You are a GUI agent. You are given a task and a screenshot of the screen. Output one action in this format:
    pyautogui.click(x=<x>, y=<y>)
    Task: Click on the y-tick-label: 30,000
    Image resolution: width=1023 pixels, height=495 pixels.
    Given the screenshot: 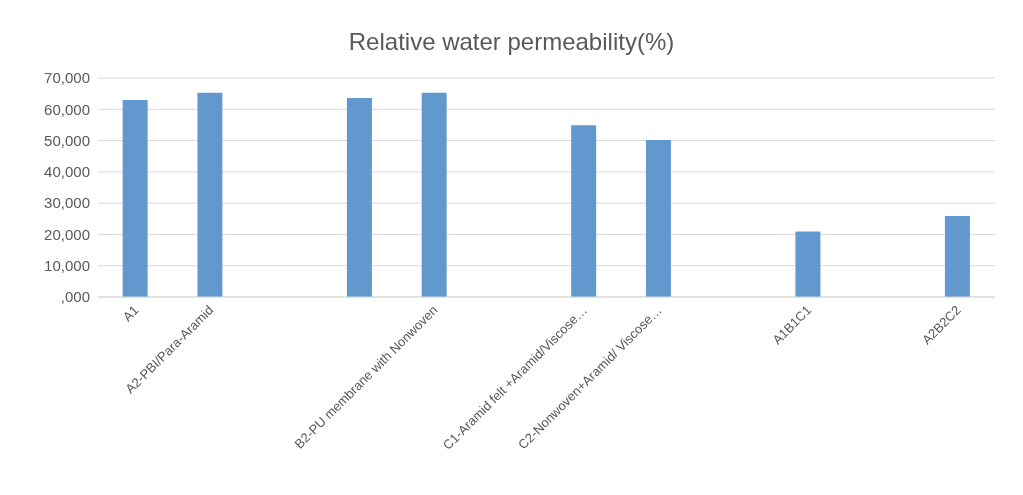 What is the action you would take?
    pyautogui.click(x=67, y=203)
    